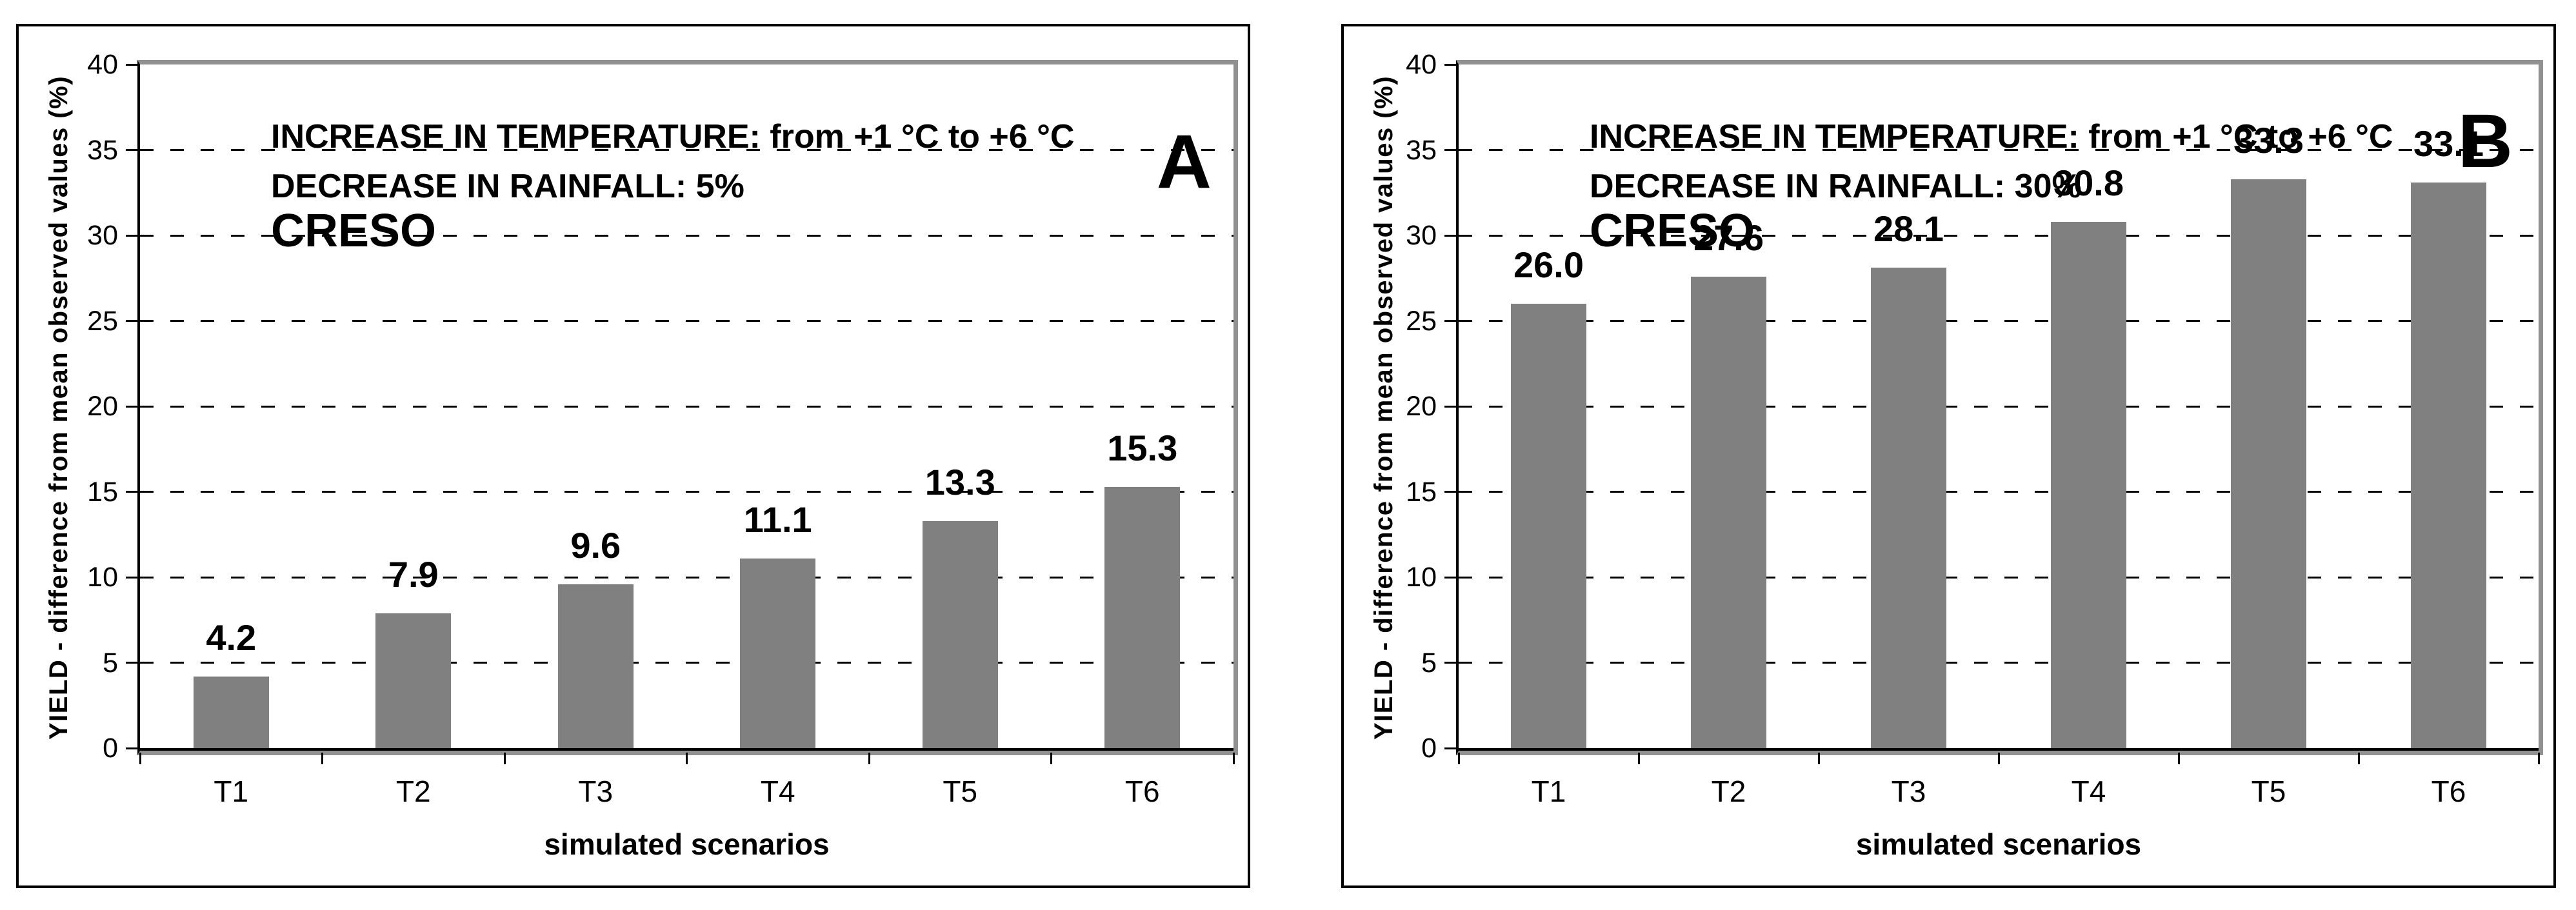 This screenshot has width=2576, height=910. I want to click on bar-value-label-t6: 15.3, so click(1142, 448).